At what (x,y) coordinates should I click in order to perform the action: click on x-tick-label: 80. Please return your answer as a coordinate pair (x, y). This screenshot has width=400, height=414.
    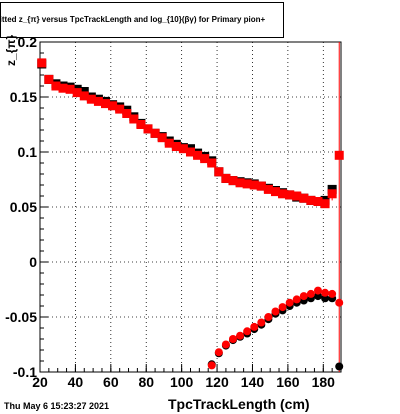
    Looking at the image, I should click on (146, 382).